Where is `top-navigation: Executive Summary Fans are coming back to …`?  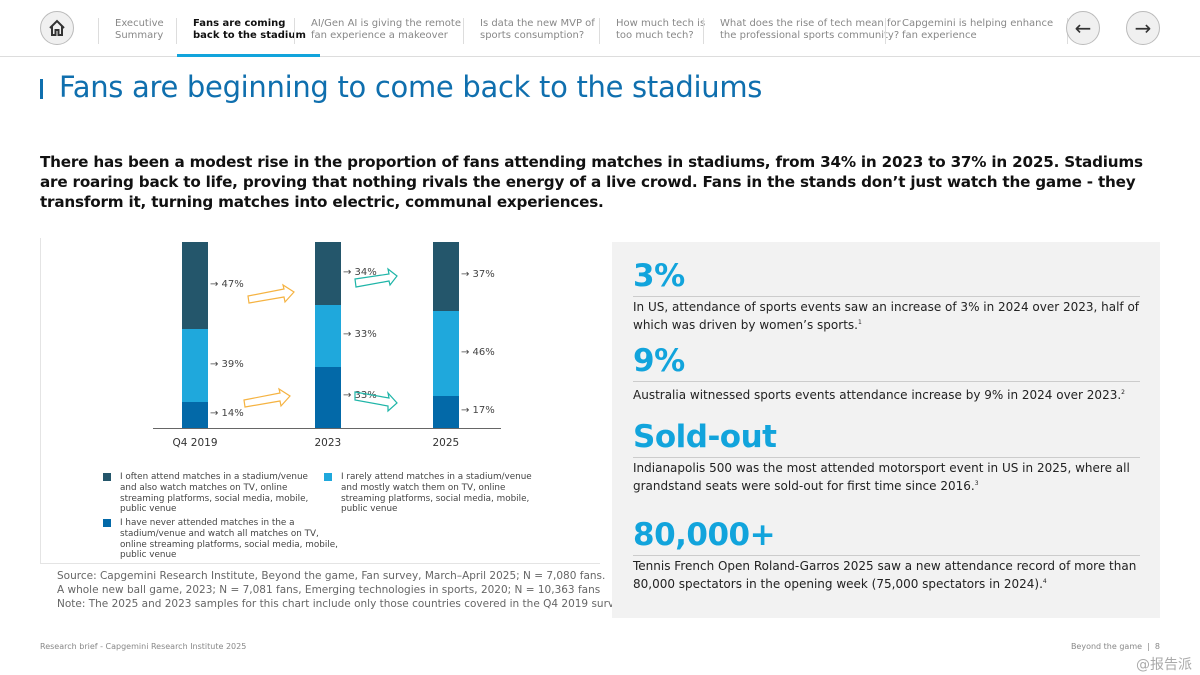 top-navigation: Executive Summary Fans are coming back to … is located at coordinates (600, 28).